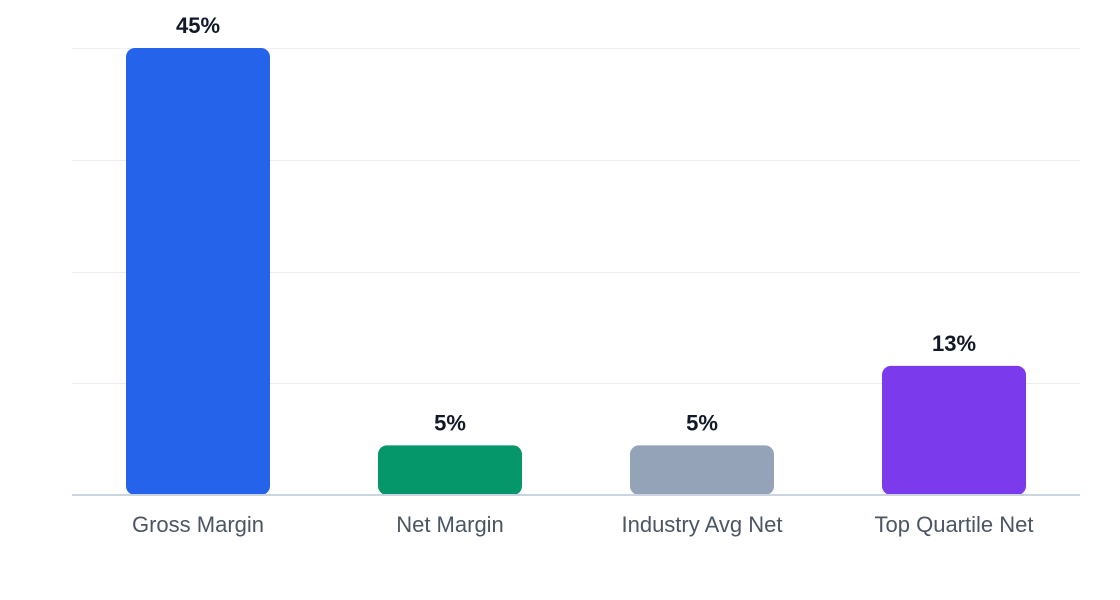  I want to click on value-label-industry-avg-net: 5%, so click(702, 422).